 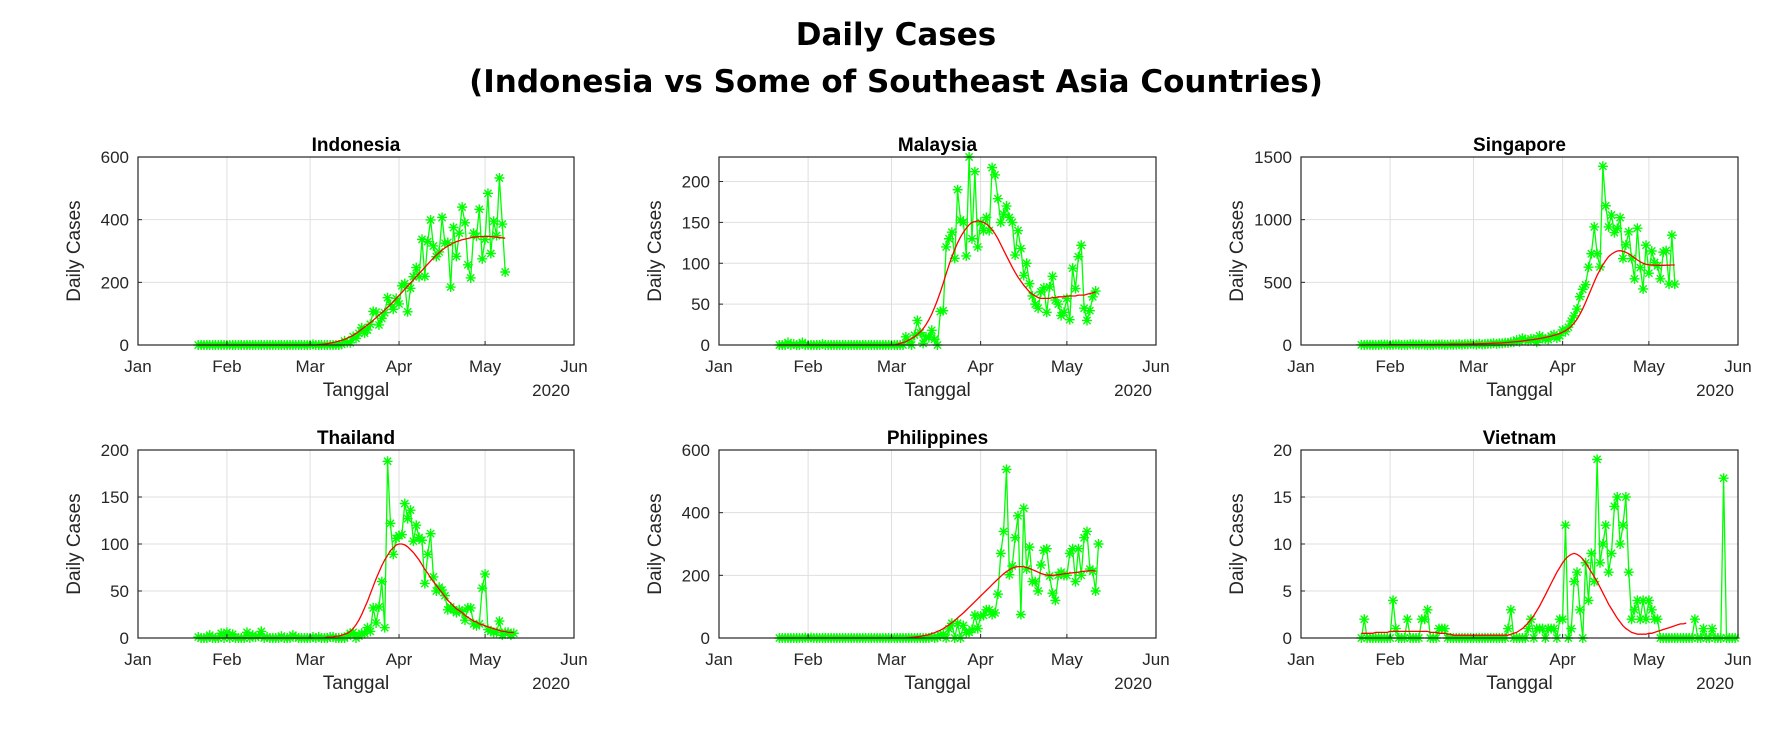 What do you see at coordinates (696, 575) in the screenshot?
I see `y-tick-label: 200` at bounding box center [696, 575].